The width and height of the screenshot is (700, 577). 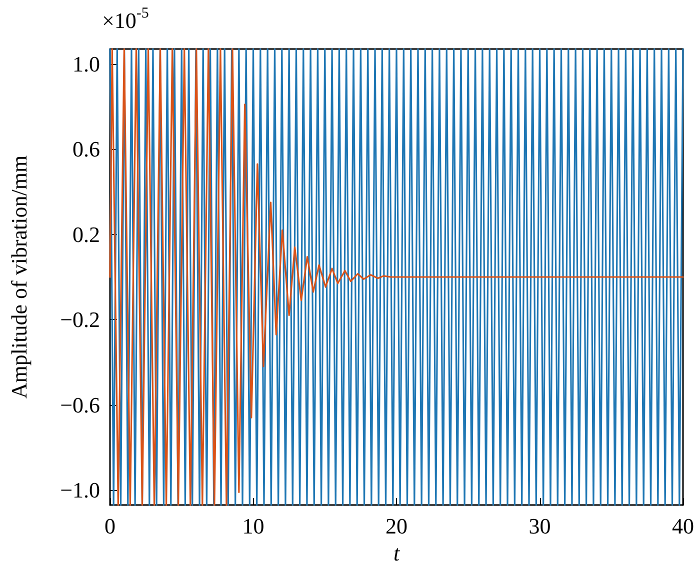 What do you see at coordinates (80, 405) in the screenshot?
I see `y-tick-label: −0.6` at bounding box center [80, 405].